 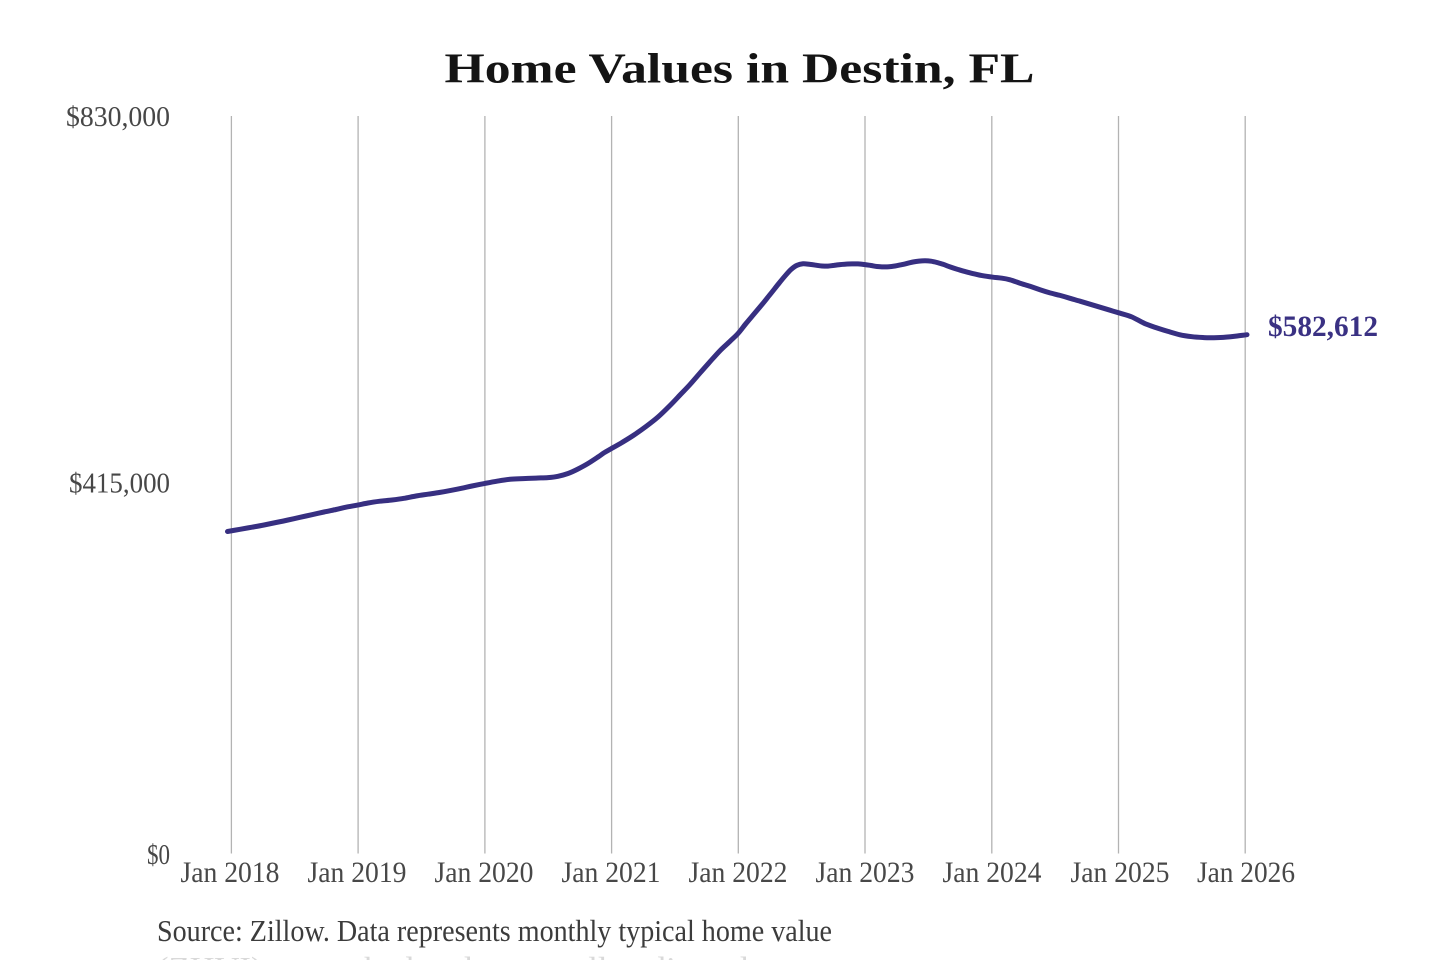 What do you see at coordinates (611, 872) in the screenshot?
I see `svg-text: Jan 2021` at bounding box center [611, 872].